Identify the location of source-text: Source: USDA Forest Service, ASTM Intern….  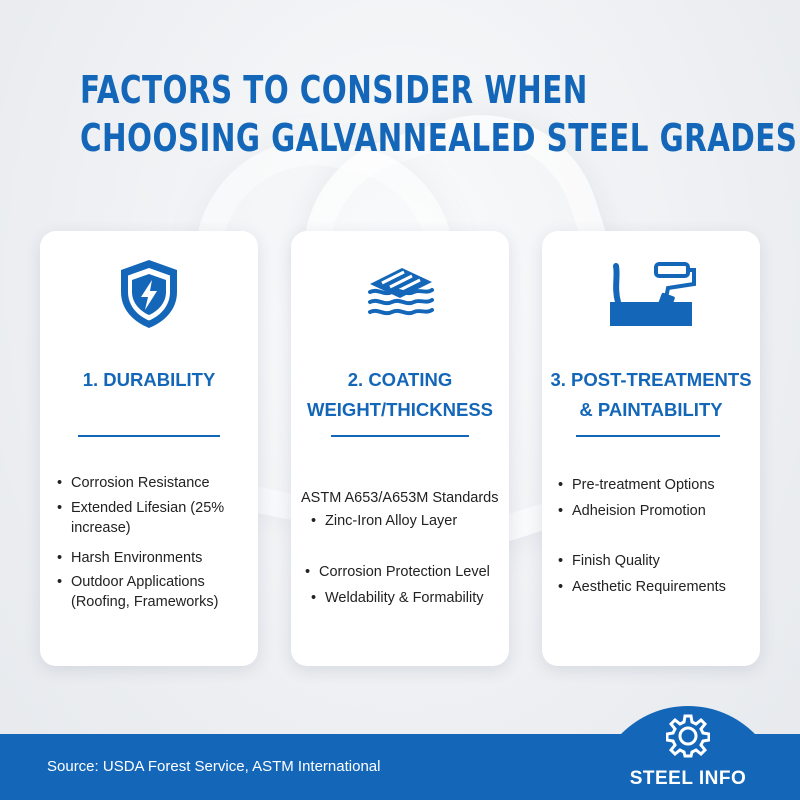
(214, 766).